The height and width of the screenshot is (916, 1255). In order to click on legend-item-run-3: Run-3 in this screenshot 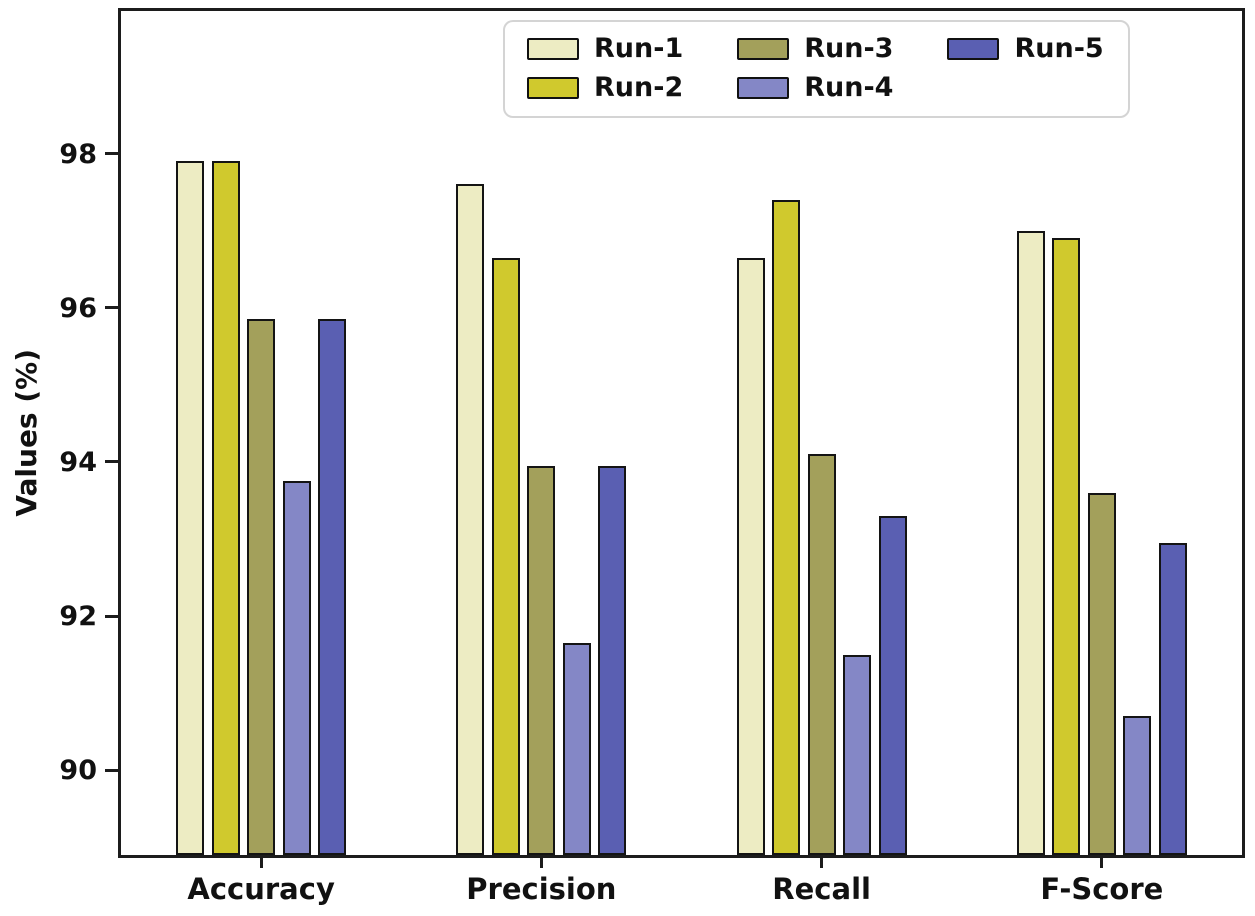, I will do `click(815, 49)`.